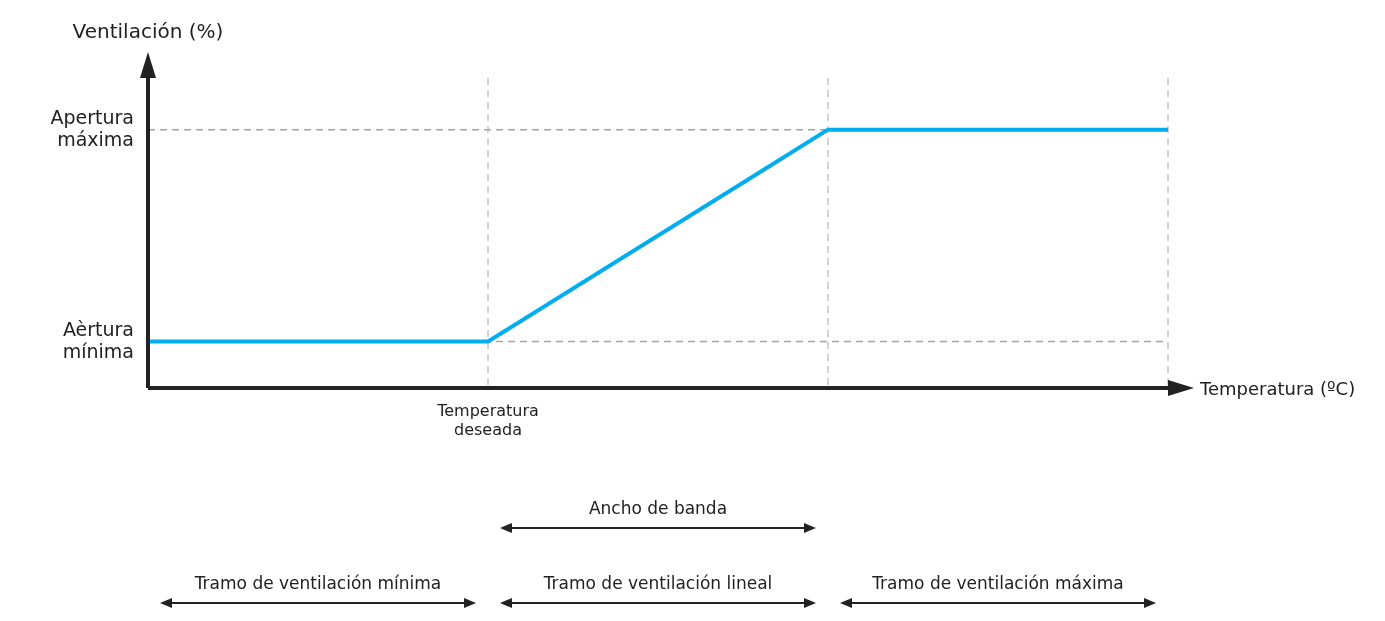 This screenshot has width=1385, height=621. What do you see at coordinates (1277, 388) in the screenshot?
I see `x-axis-title: Temperatura (ºC)` at bounding box center [1277, 388].